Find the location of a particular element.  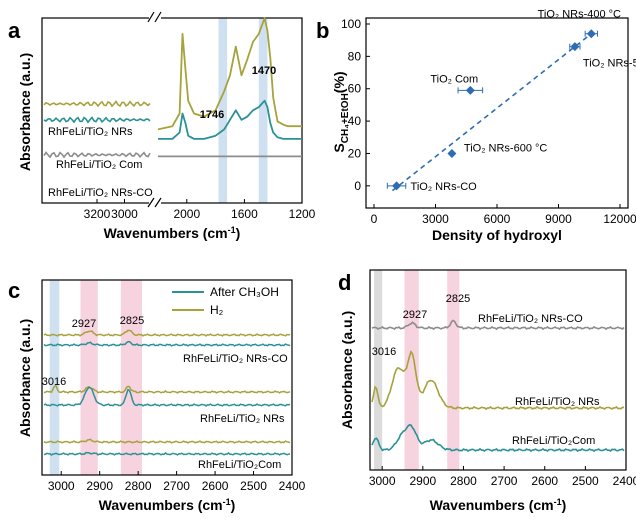

peak-label: 2825 is located at coordinates (132, 321).